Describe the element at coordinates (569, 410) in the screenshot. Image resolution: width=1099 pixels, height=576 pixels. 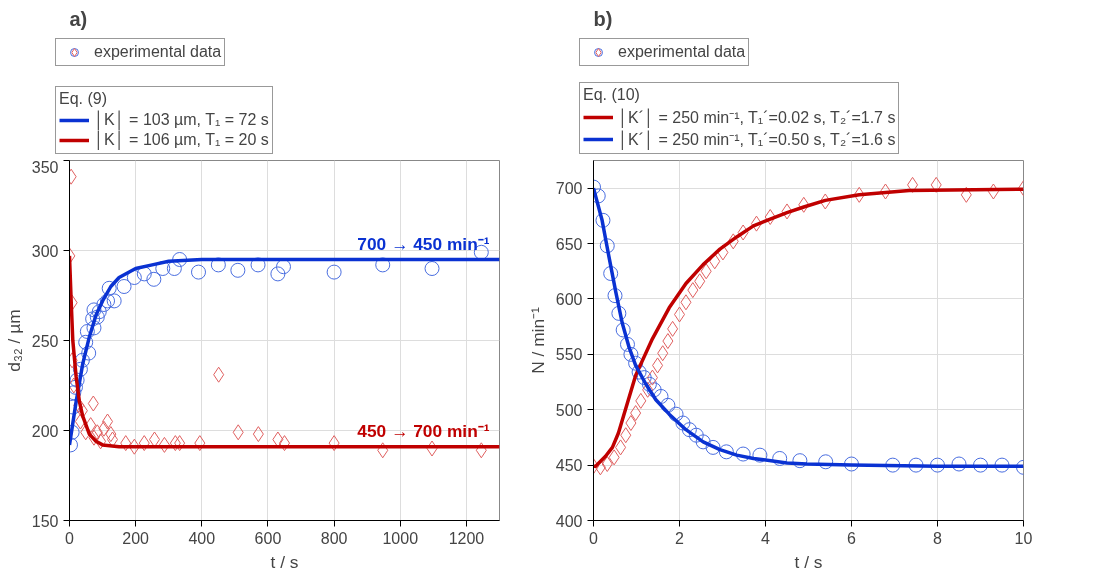
I see `y-tick-label: 500` at that location.